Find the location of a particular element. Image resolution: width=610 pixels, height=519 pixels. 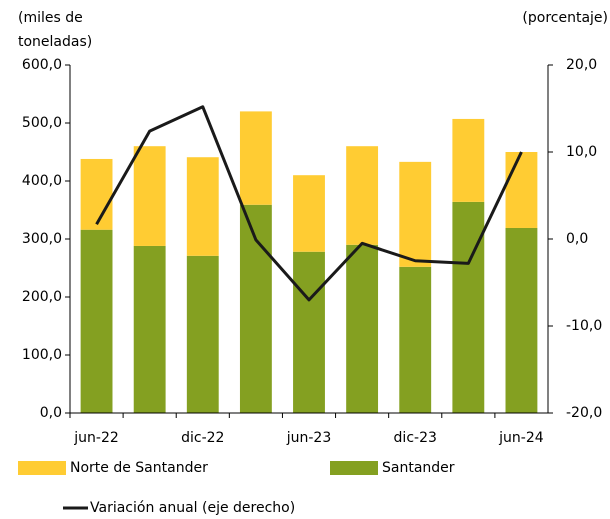

x-tick-label: dic-23 is located at coordinates (415, 438).